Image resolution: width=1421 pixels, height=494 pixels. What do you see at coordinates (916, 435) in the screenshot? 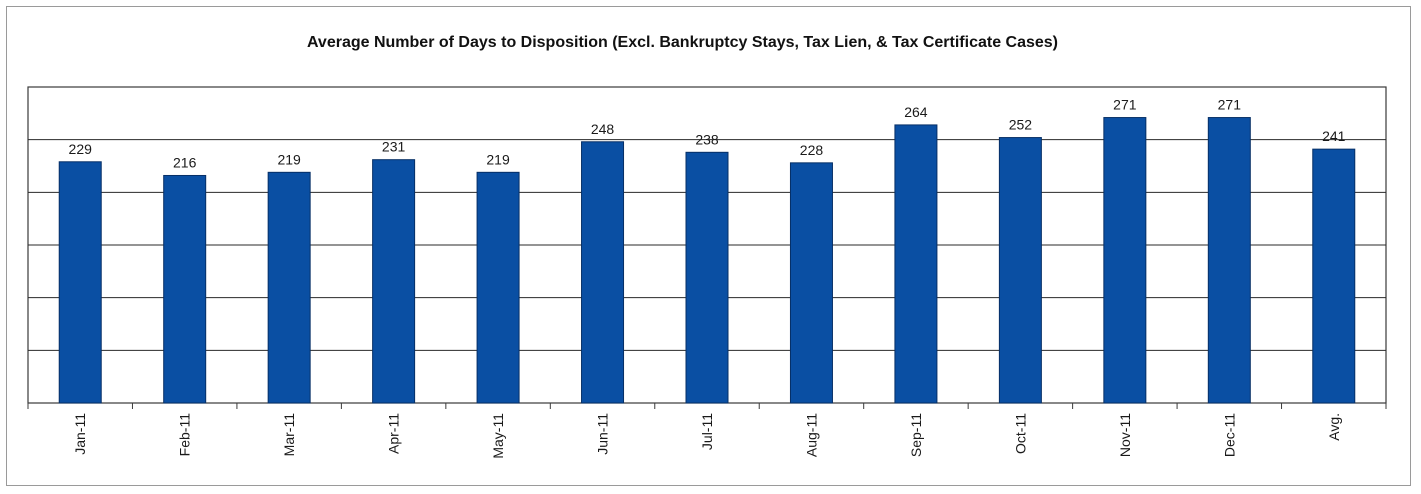
I see `x-tick-label: Sep-11` at bounding box center [916, 435].